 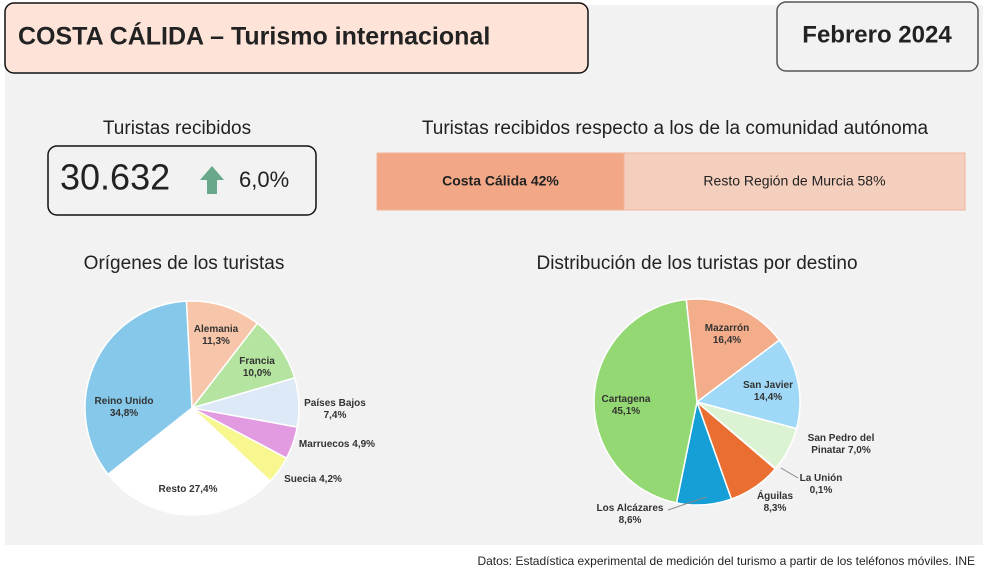 I want to click on period: Febrero 2024, so click(x=877, y=34).